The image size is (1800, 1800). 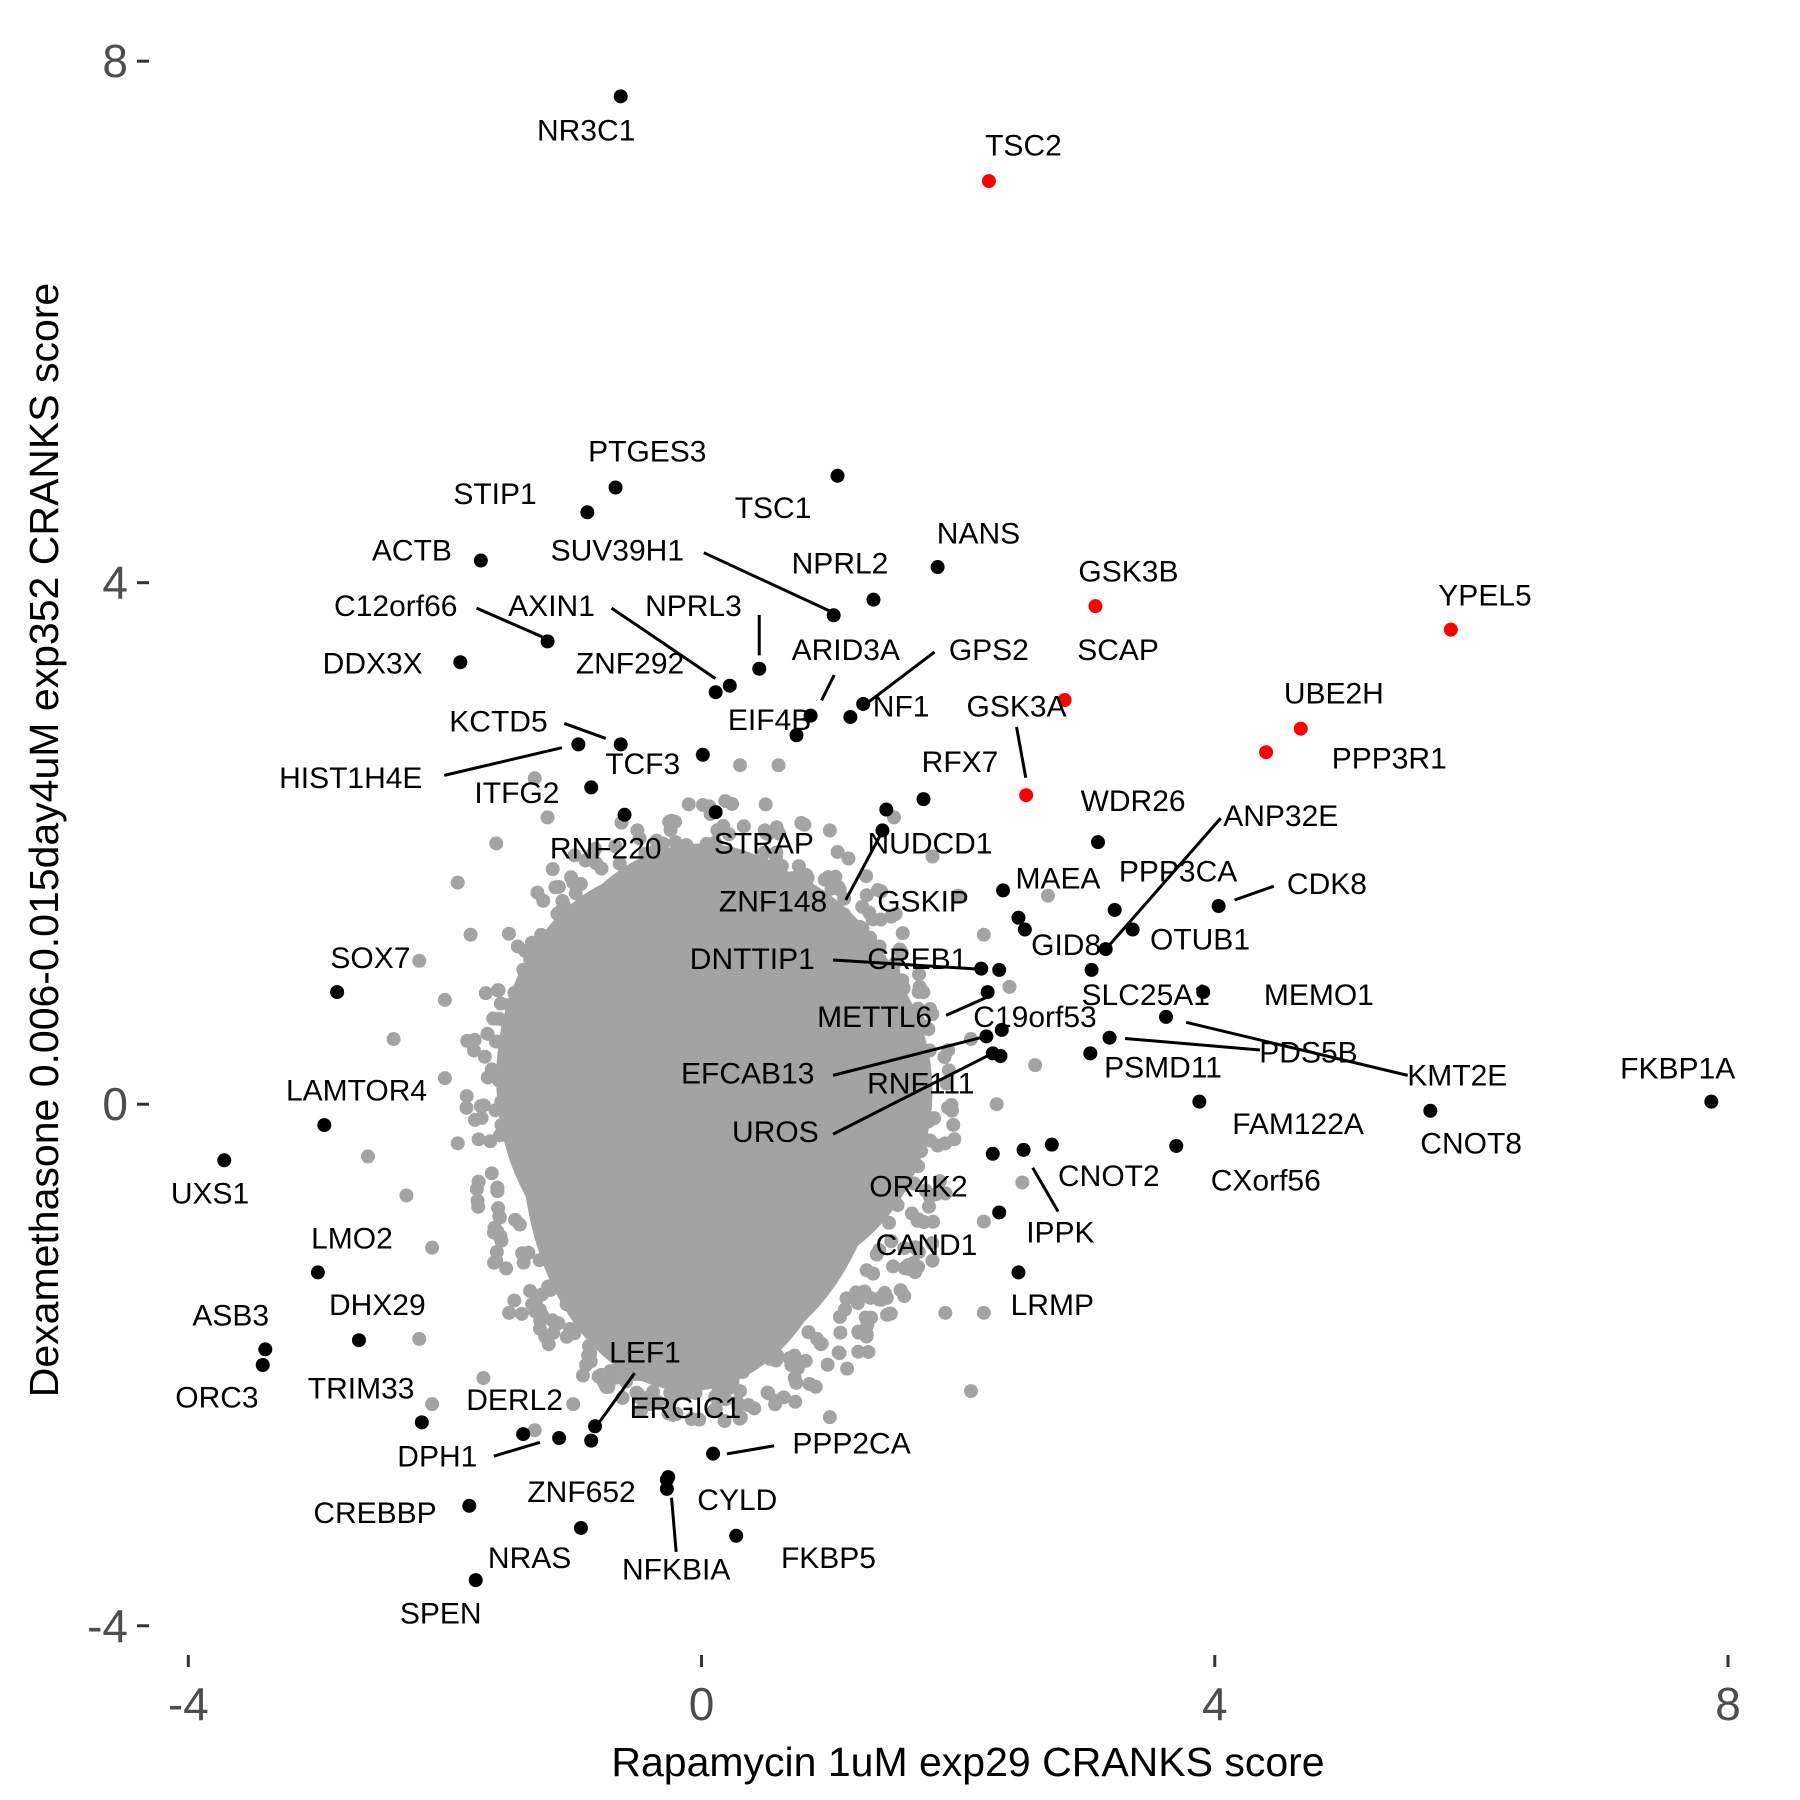 What do you see at coordinates (929, 844) in the screenshot?
I see `point-label: NUDCD1` at bounding box center [929, 844].